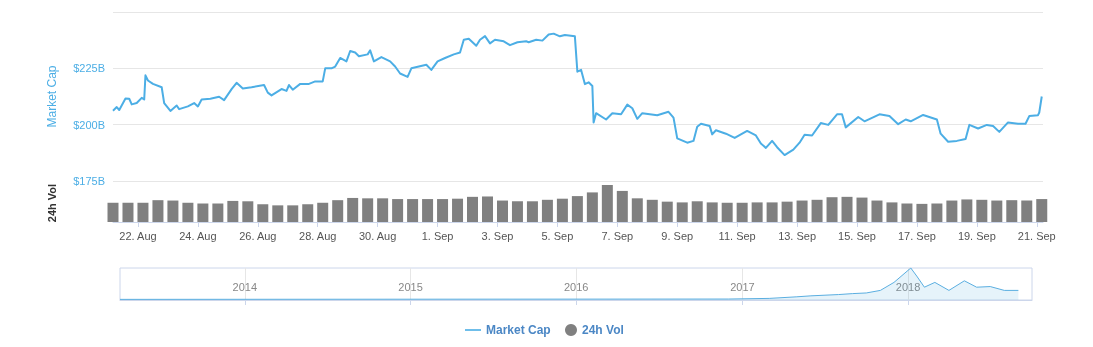  Describe the element at coordinates (603, 330) in the screenshot. I see `legend-label: 24h Vol` at that location.